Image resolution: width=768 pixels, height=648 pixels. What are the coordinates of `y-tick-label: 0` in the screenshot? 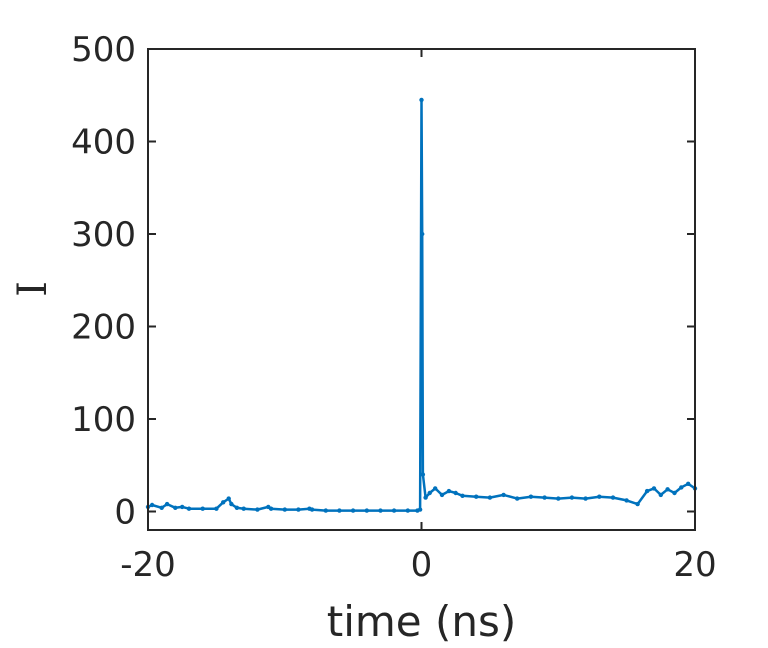 It's located at (125, 513).